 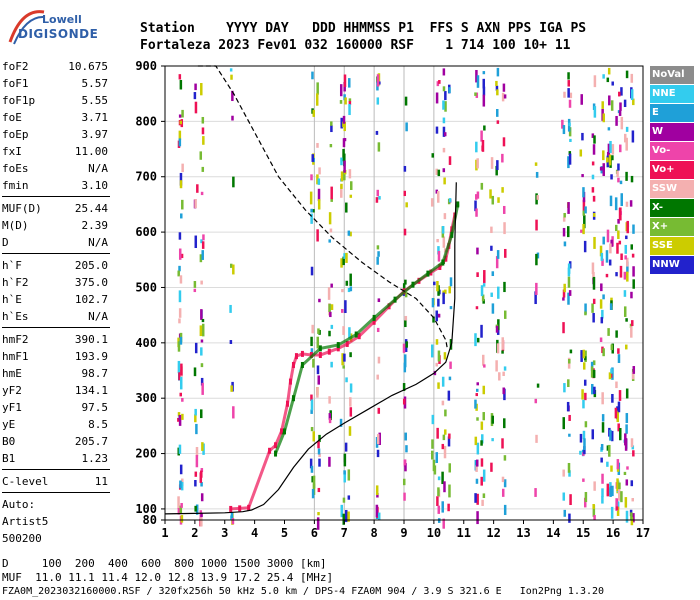 What do you see at coordinates (146, 177) in the screenshot?
I see `y-tick-label: 700` at bounding box center [146, 177].